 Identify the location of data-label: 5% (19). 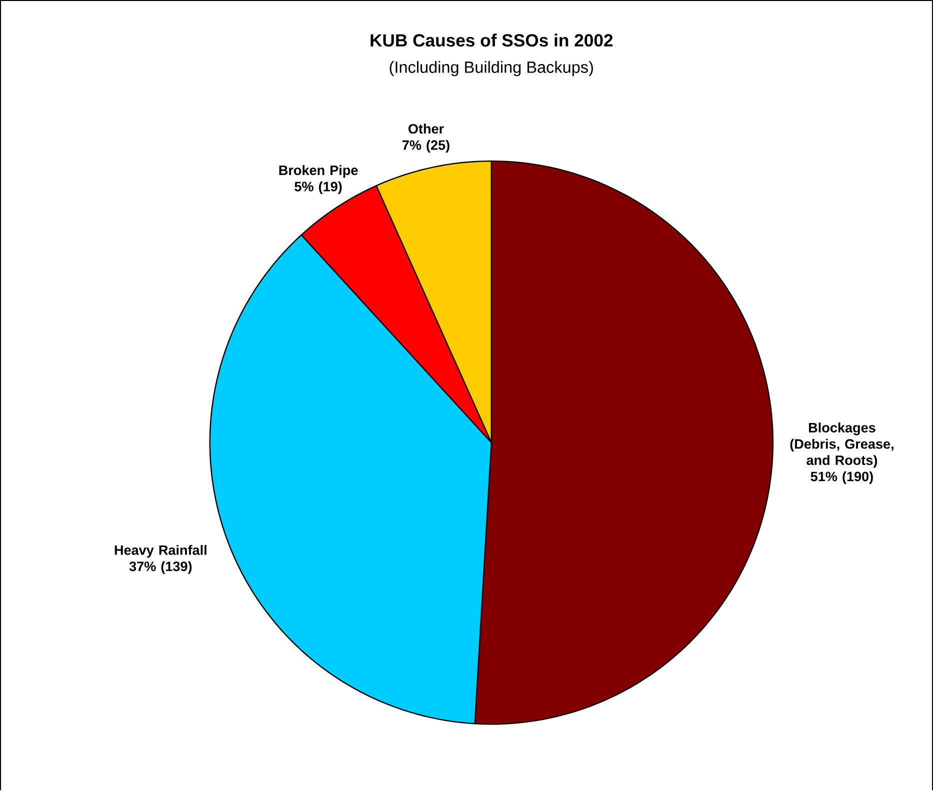
(318, 188).